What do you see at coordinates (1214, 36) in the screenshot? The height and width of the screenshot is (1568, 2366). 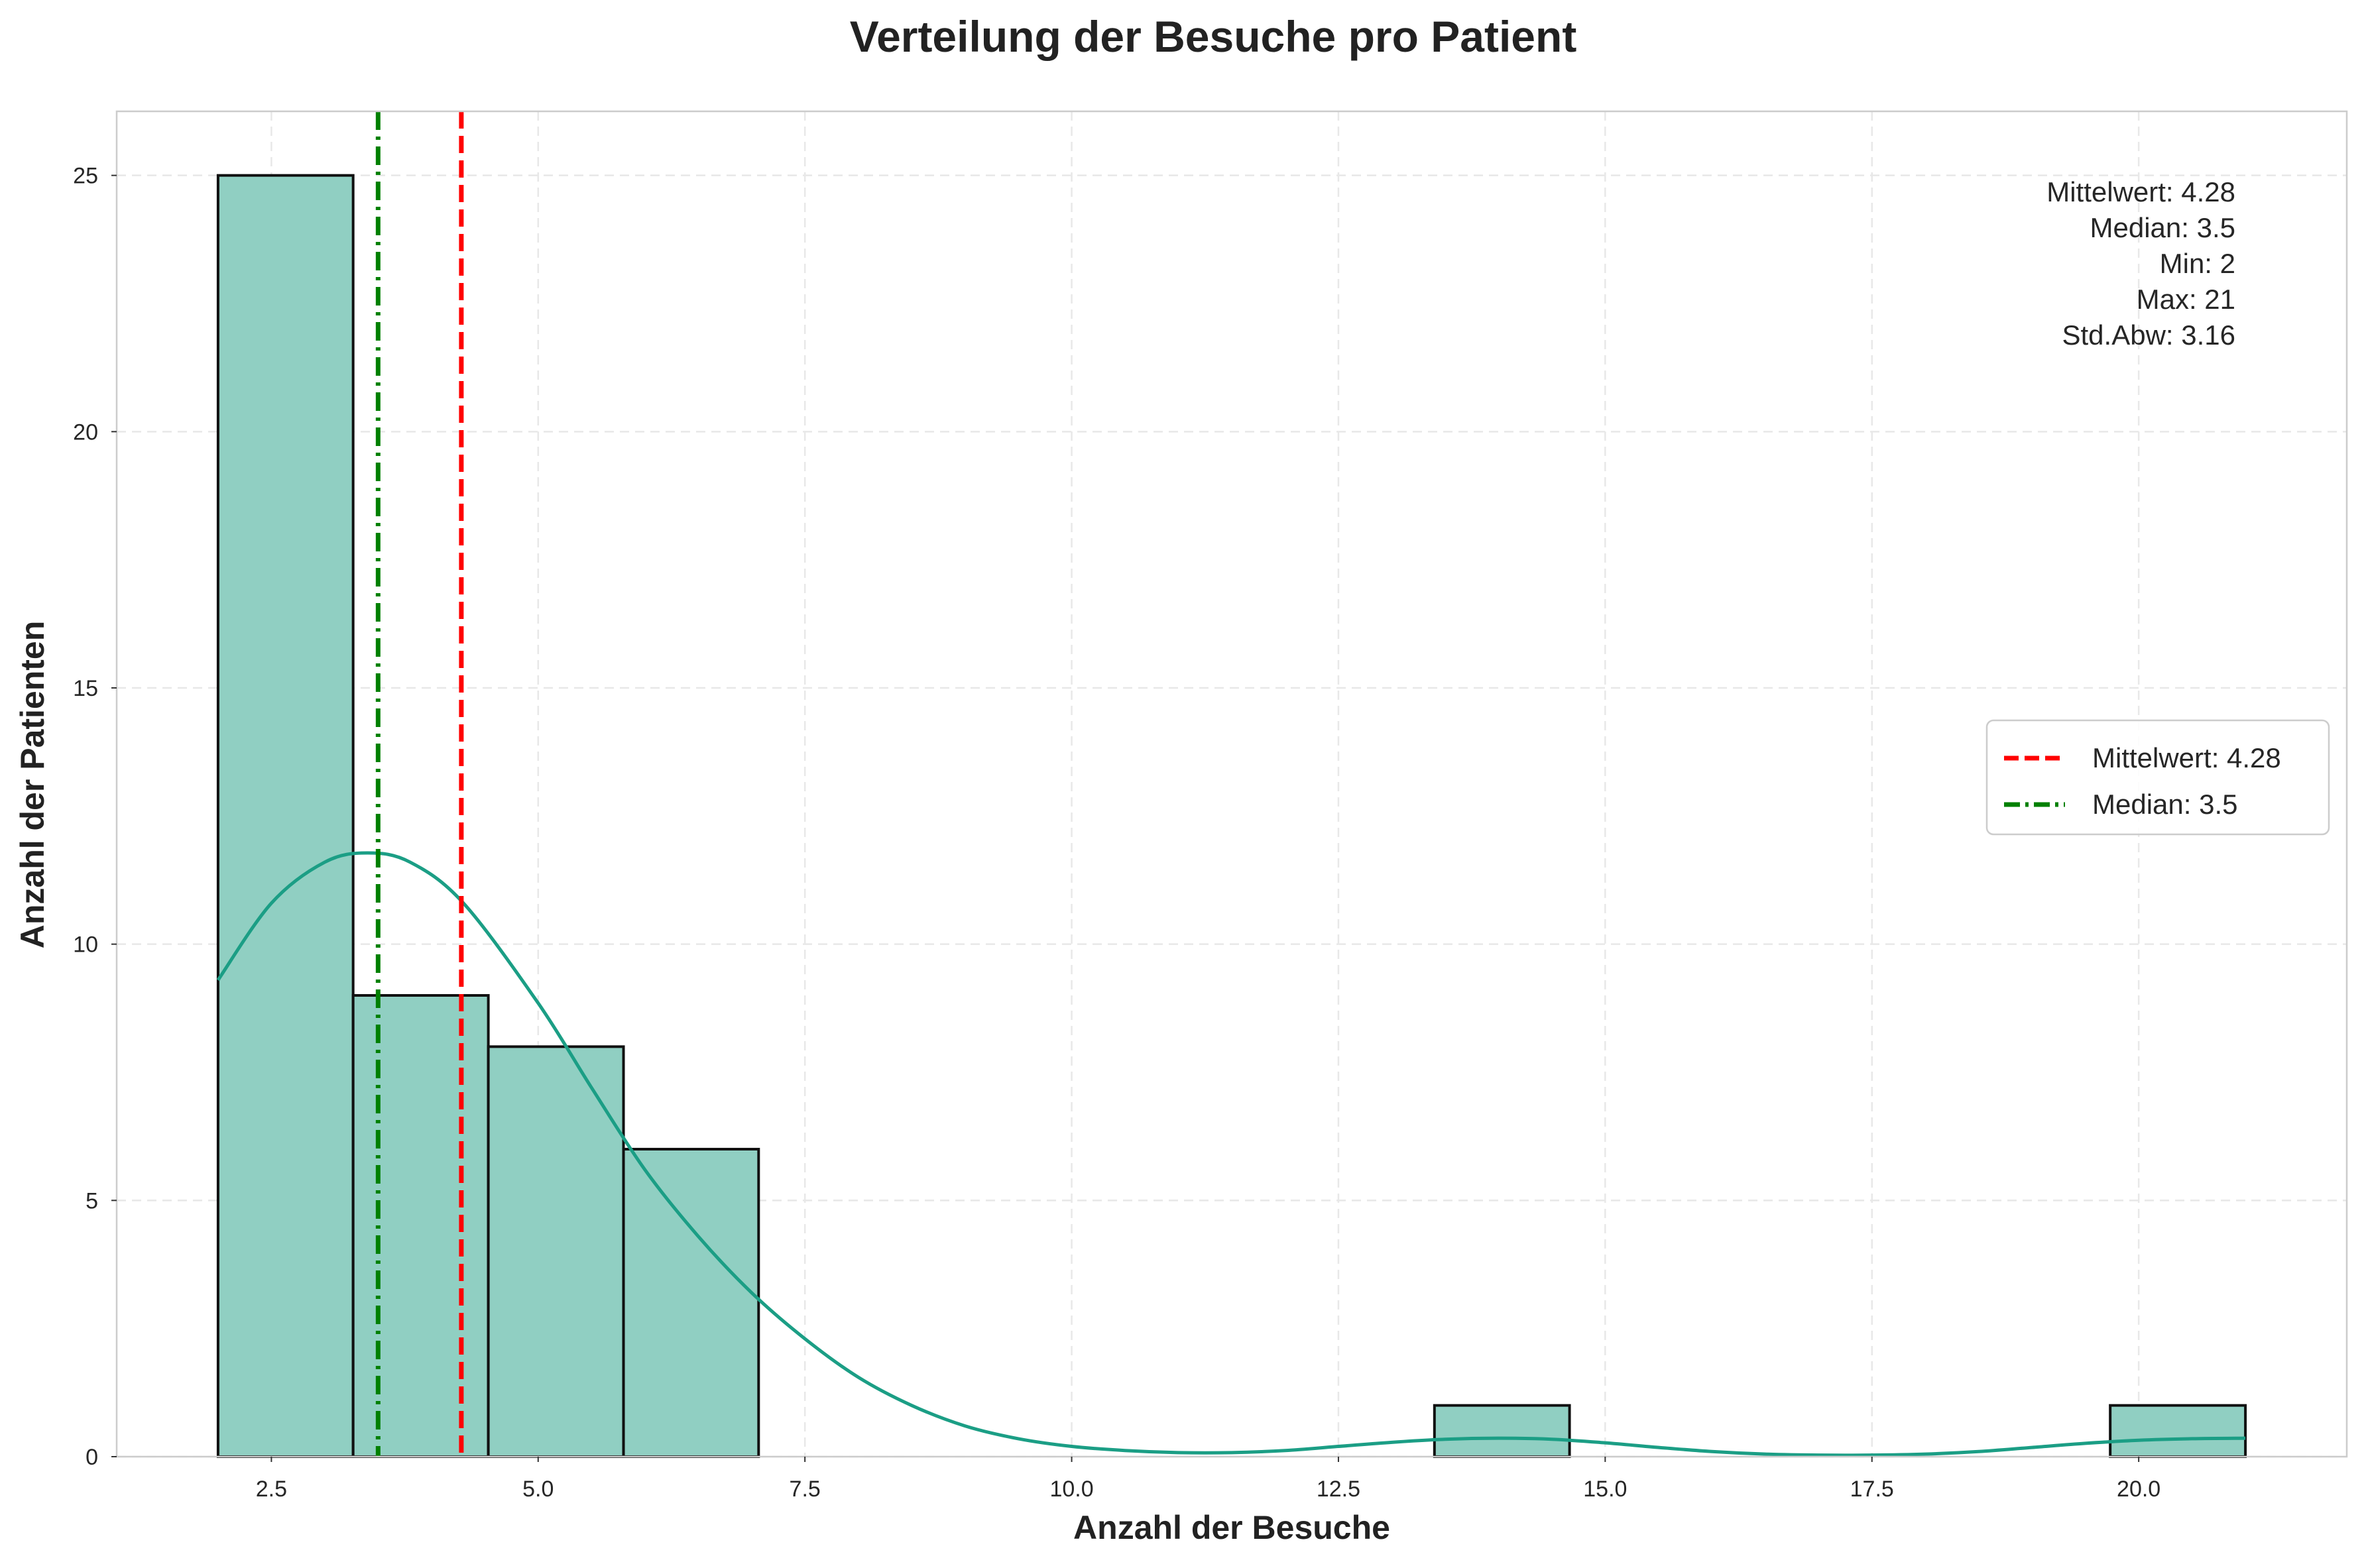 I see `chart-title: Verteilung der Besuche pro Patient` at bounding box center [1214, 36].